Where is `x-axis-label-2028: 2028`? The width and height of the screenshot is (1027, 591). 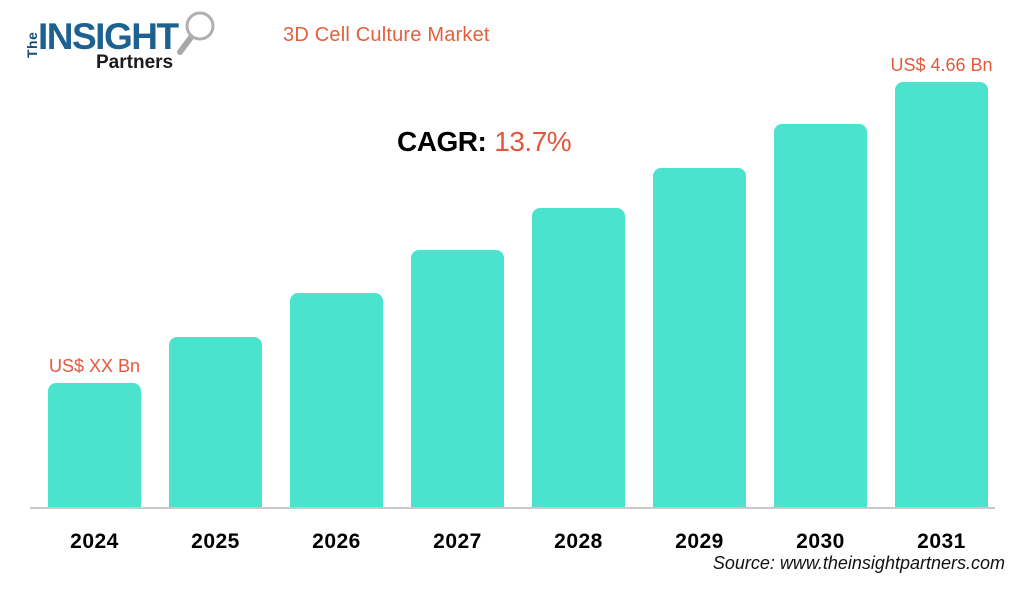
x-axis-label-2028: 2028 is located at coordinates (578, 541).